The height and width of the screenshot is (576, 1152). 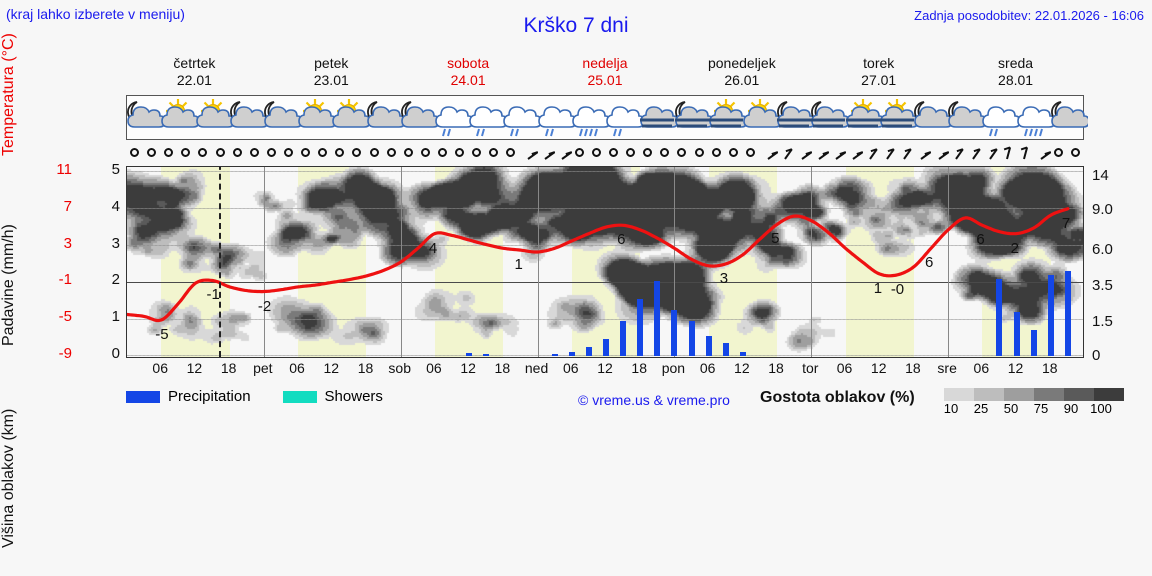 I want to click on day-name: nedelja, so click(x=605, y=63).